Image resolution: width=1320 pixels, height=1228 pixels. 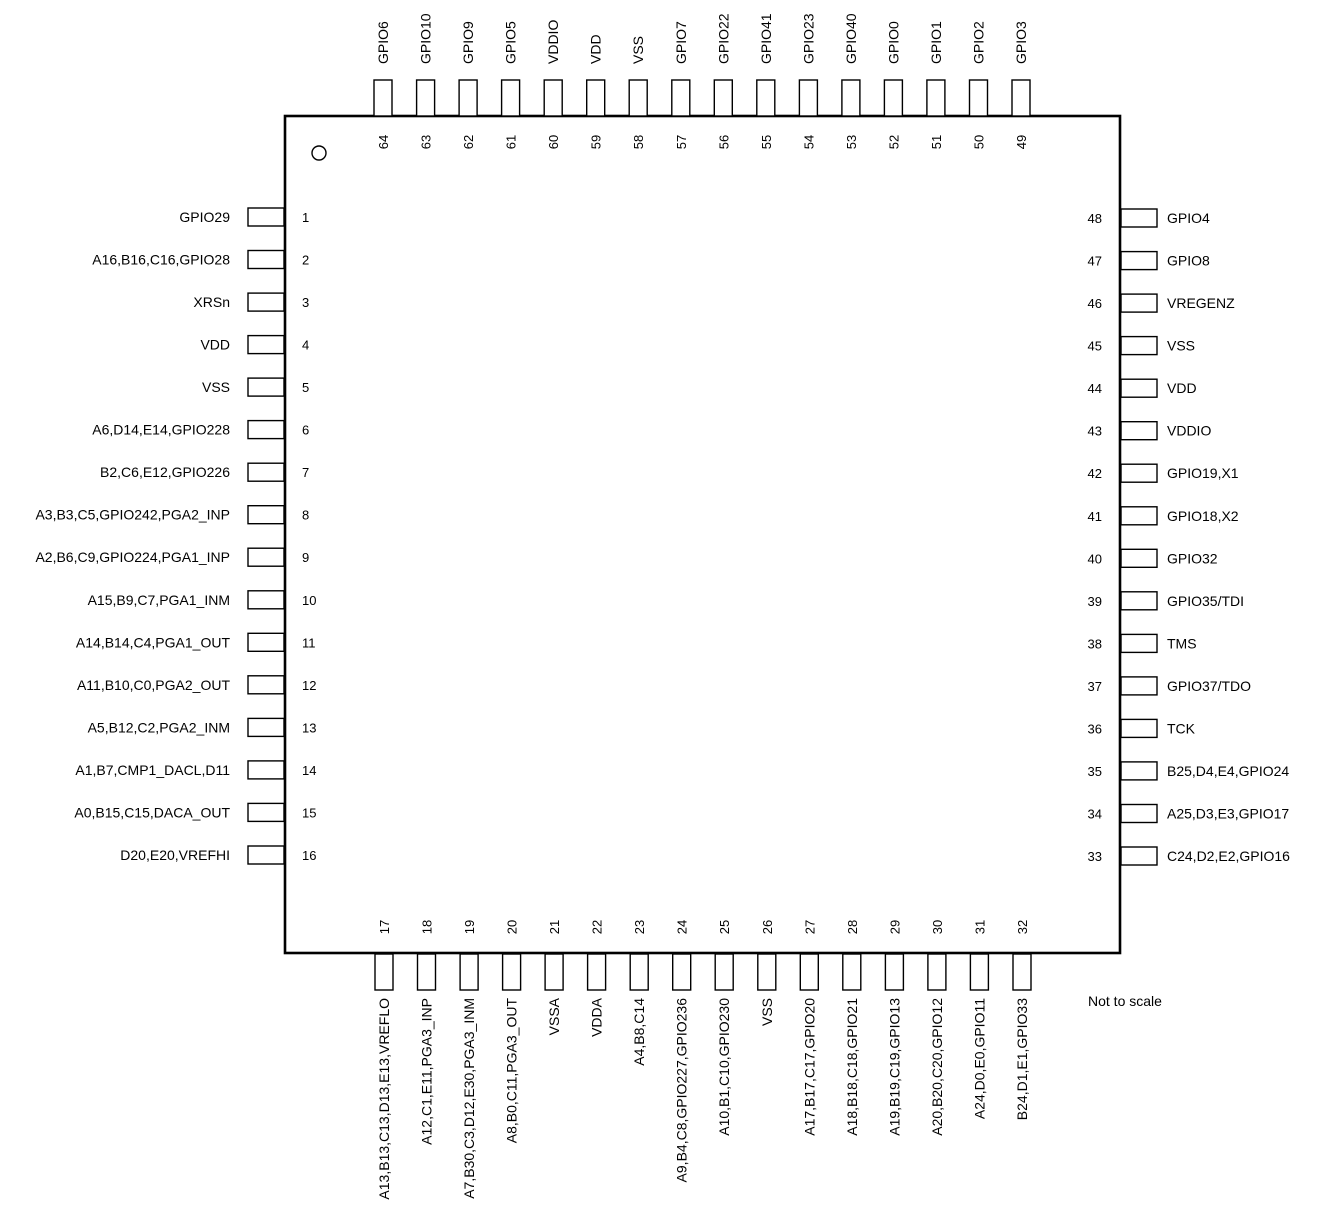 I want to click on pin-33-number: 33, so click(x=1095, y=856).